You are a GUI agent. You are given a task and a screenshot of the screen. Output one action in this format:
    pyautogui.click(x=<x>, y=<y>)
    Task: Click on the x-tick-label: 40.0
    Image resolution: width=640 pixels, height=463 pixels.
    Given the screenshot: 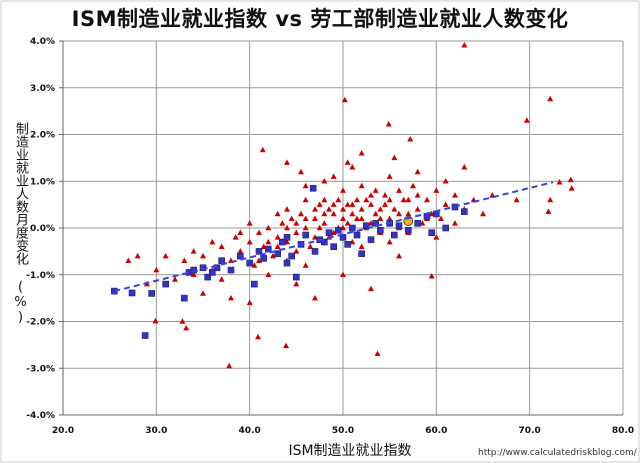 What is the action you would take?
    pyautogui.click(x=250, y=431)
    